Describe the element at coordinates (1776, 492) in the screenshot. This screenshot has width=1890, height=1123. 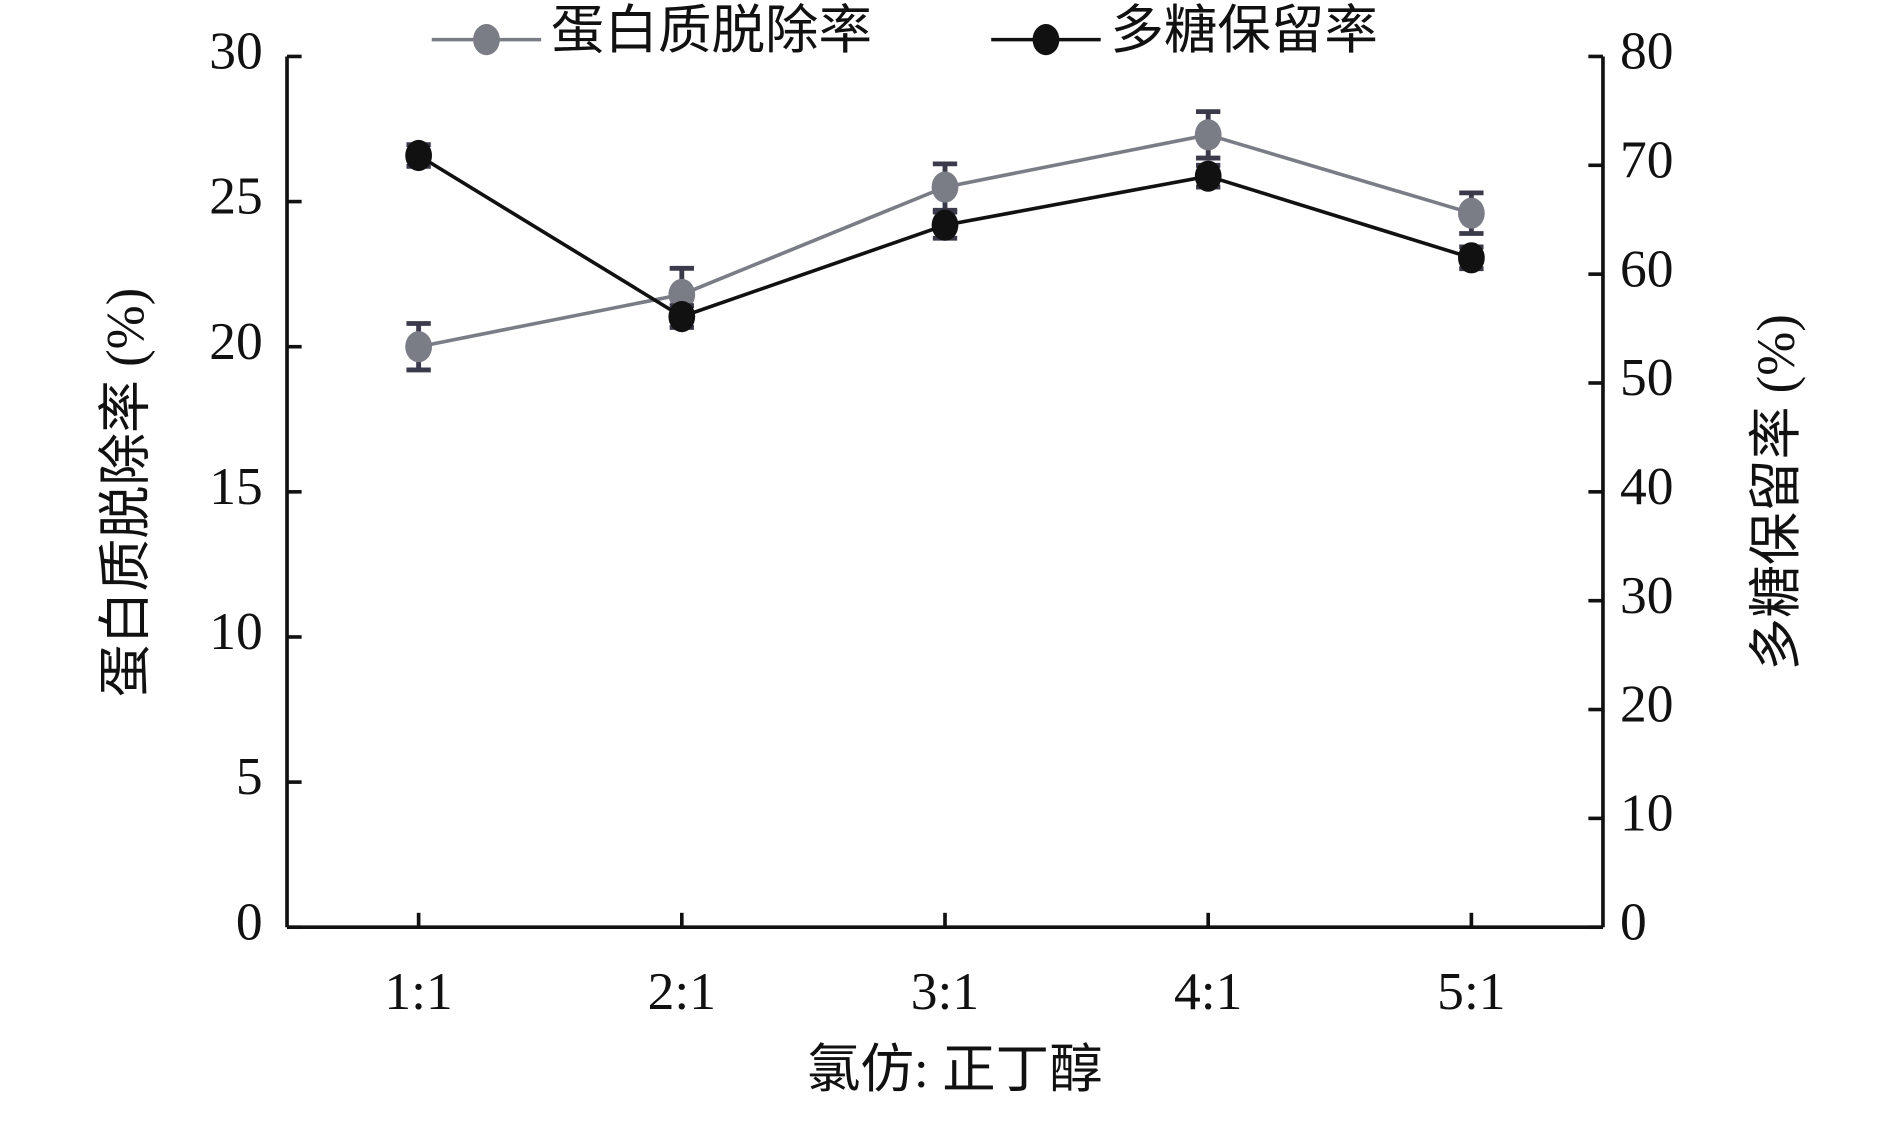
I see `y2-axis-label: 多糖保留率 (%)` at that location.